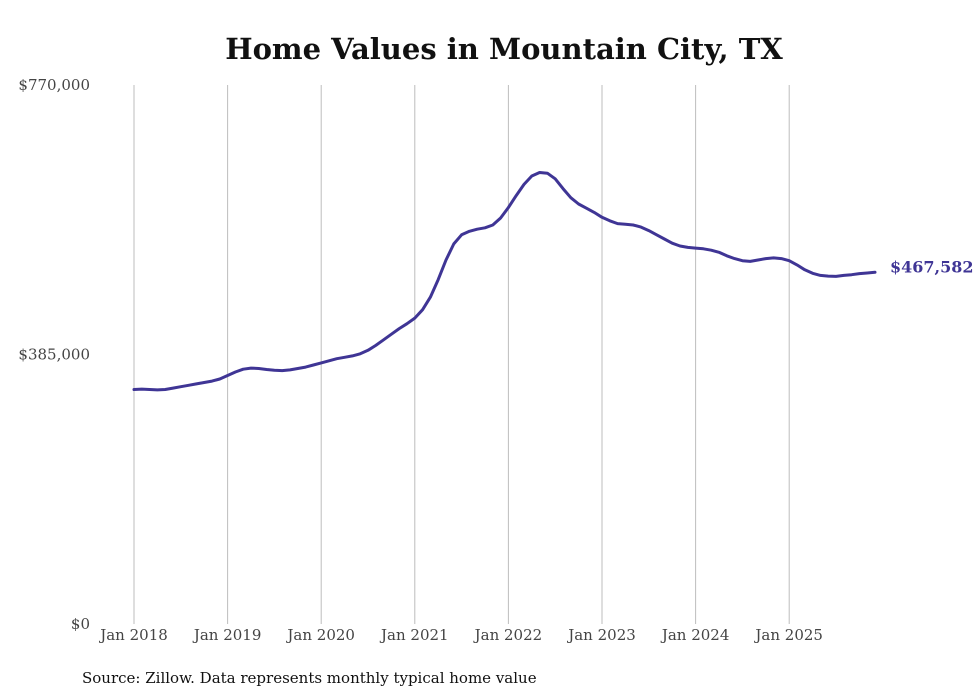  I want to click on y-tick-label: $770,000, so click(54, 85).